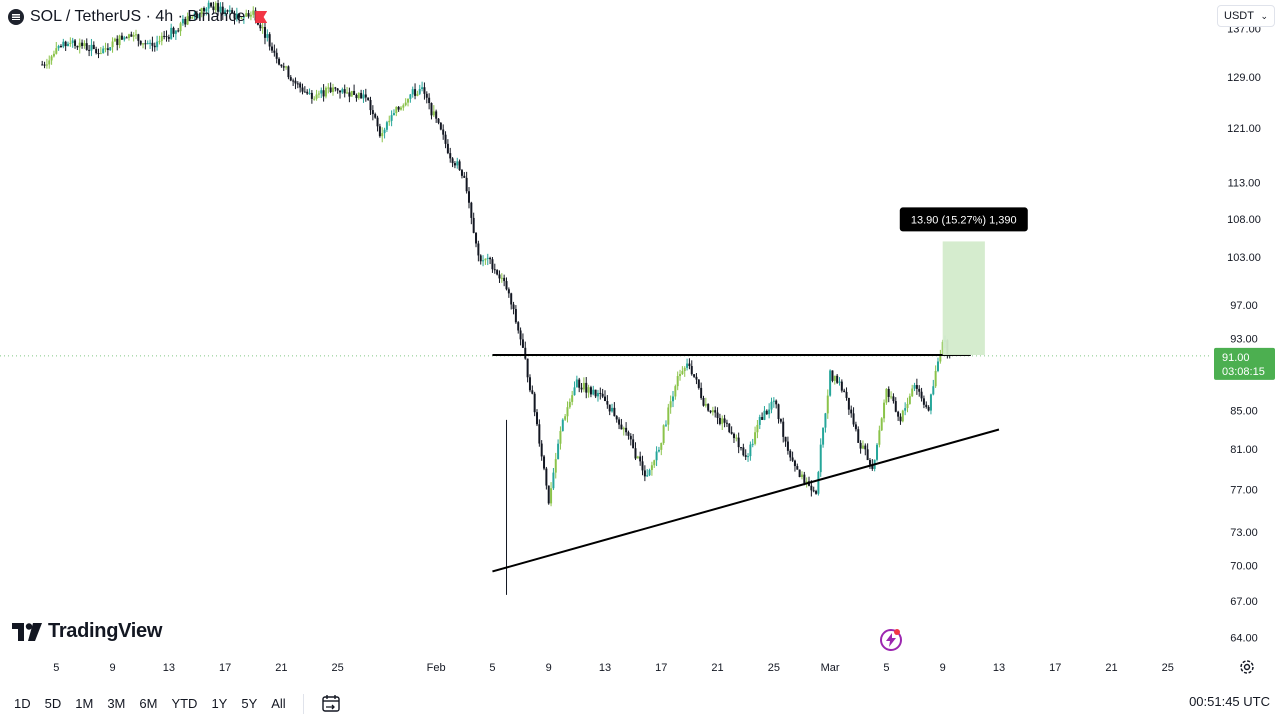 Image resolution: width=1280 pixels, height=720 pixels. What do you see at coordinates (219, 703) in the screenshot?
I see `timeframe-1y: 1Y` at bounding box center [219, 703].